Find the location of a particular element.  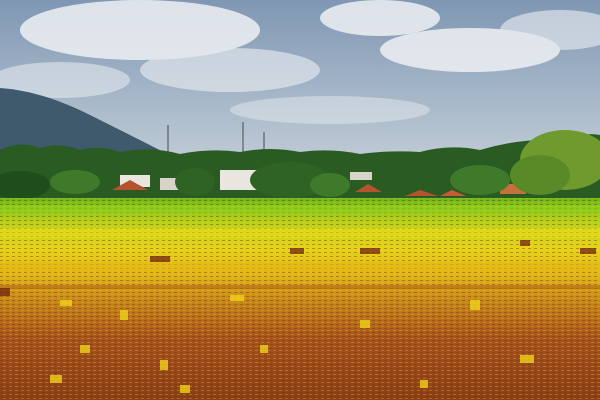

field-specks is located at coordinates (298, 268).